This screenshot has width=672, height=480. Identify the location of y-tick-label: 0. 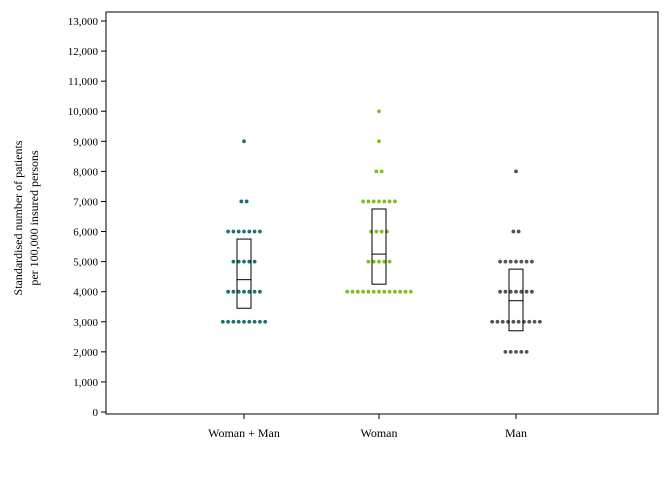
(96, 413).